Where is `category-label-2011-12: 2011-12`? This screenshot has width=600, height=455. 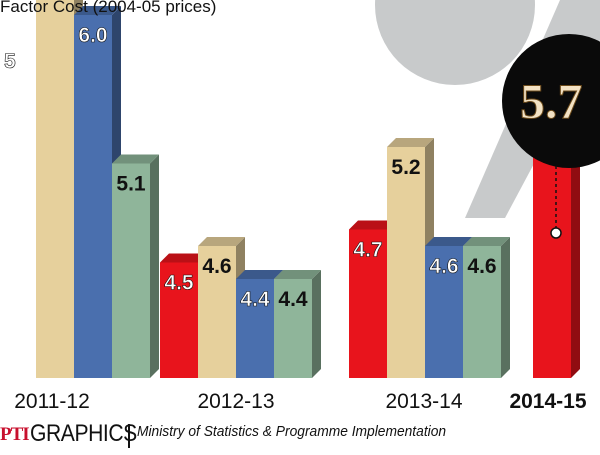 category-label-2011-12: 2011-12 is located at coordinates (52, 401).